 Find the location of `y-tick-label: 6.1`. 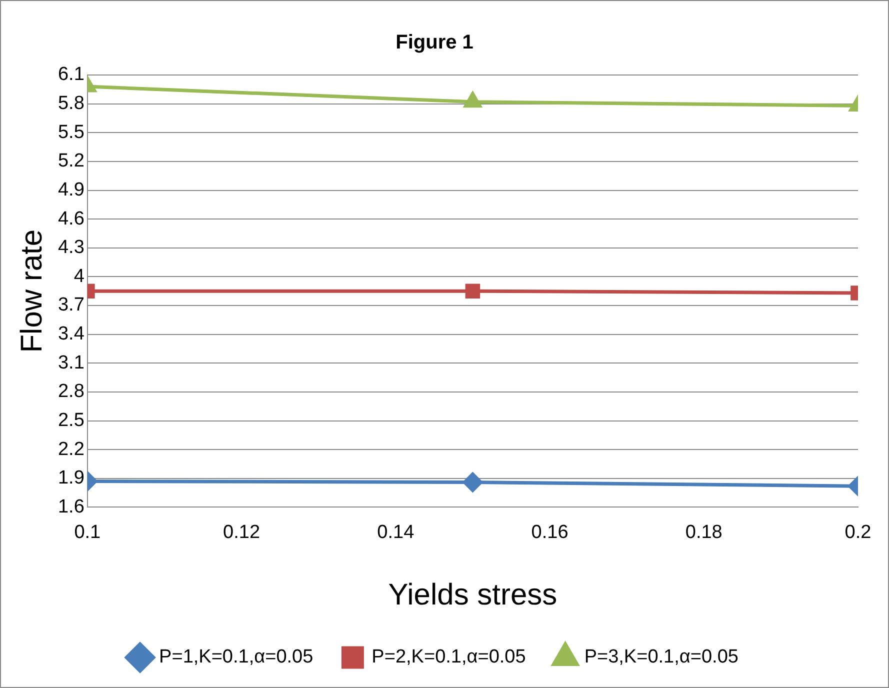

y-tick-label: 6.1 is located at coordinates (71, 75).